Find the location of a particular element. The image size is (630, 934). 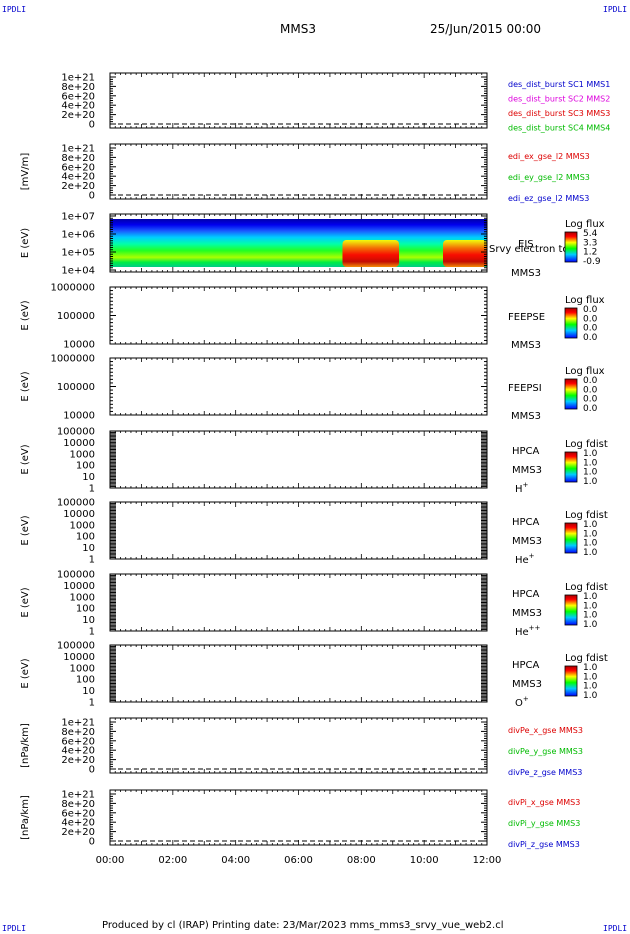

hpca_he-spacecraft-label: MMS3 is located at coordinates (527, 541).